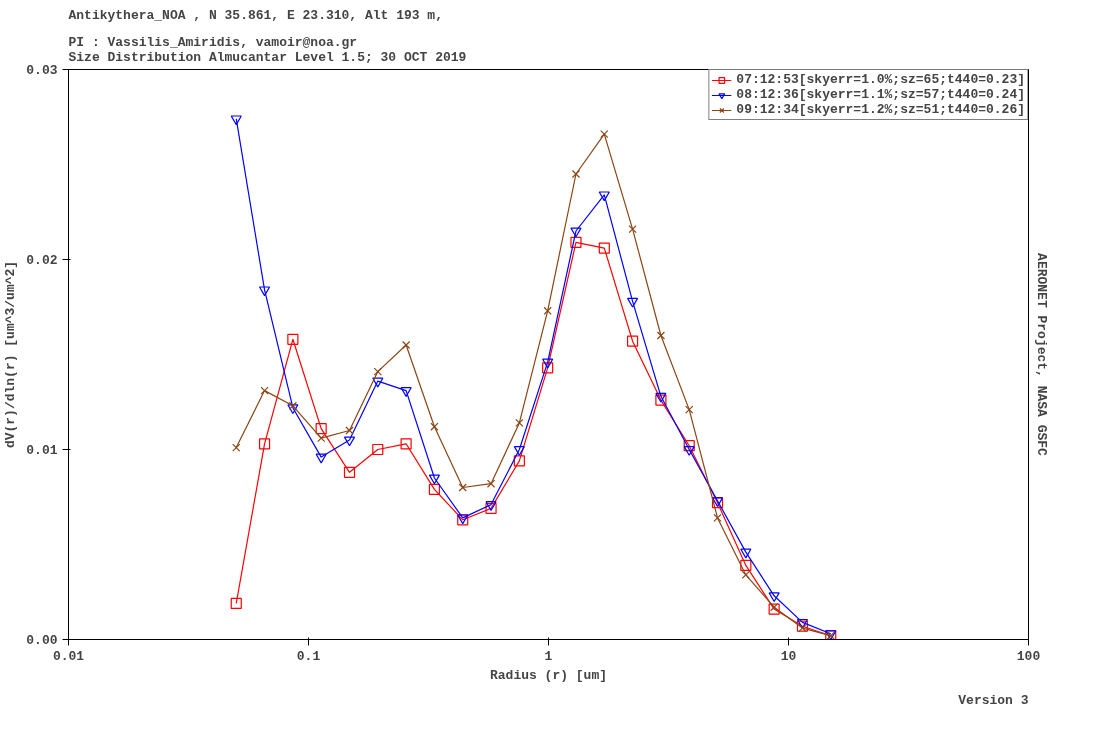 This screenshot has width=1104, height=736. What do you see at coordinates (993, 700) in the screenshot?
I see `text: Version 3` at bounding box center [993, 700].